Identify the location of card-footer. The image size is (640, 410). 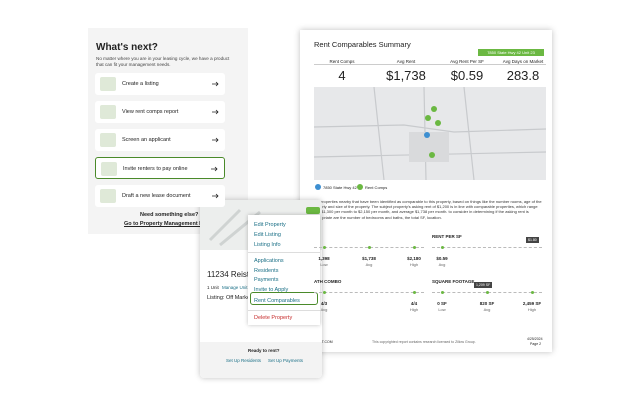
(261, 360).